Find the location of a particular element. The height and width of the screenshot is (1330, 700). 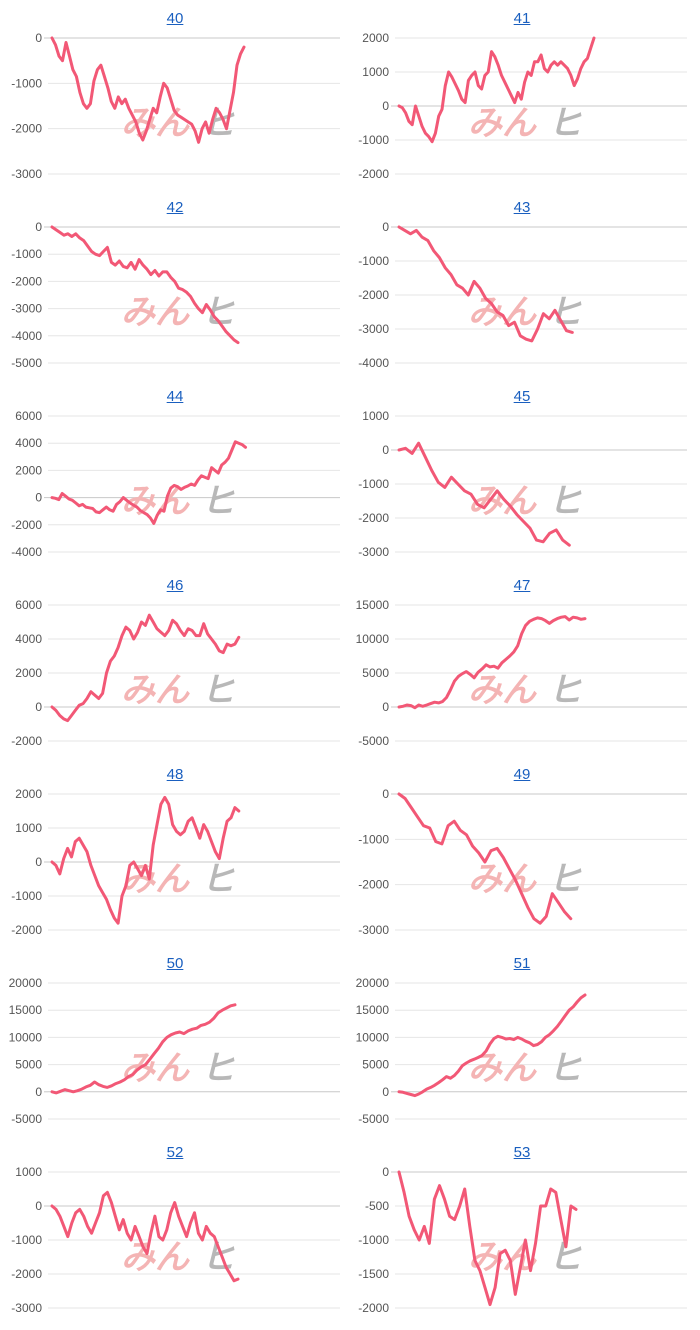

chart-panel-51: 20000 15000 10000 5000 0 -5000 みんヒ 51 is located at coordinates (522, 1045).